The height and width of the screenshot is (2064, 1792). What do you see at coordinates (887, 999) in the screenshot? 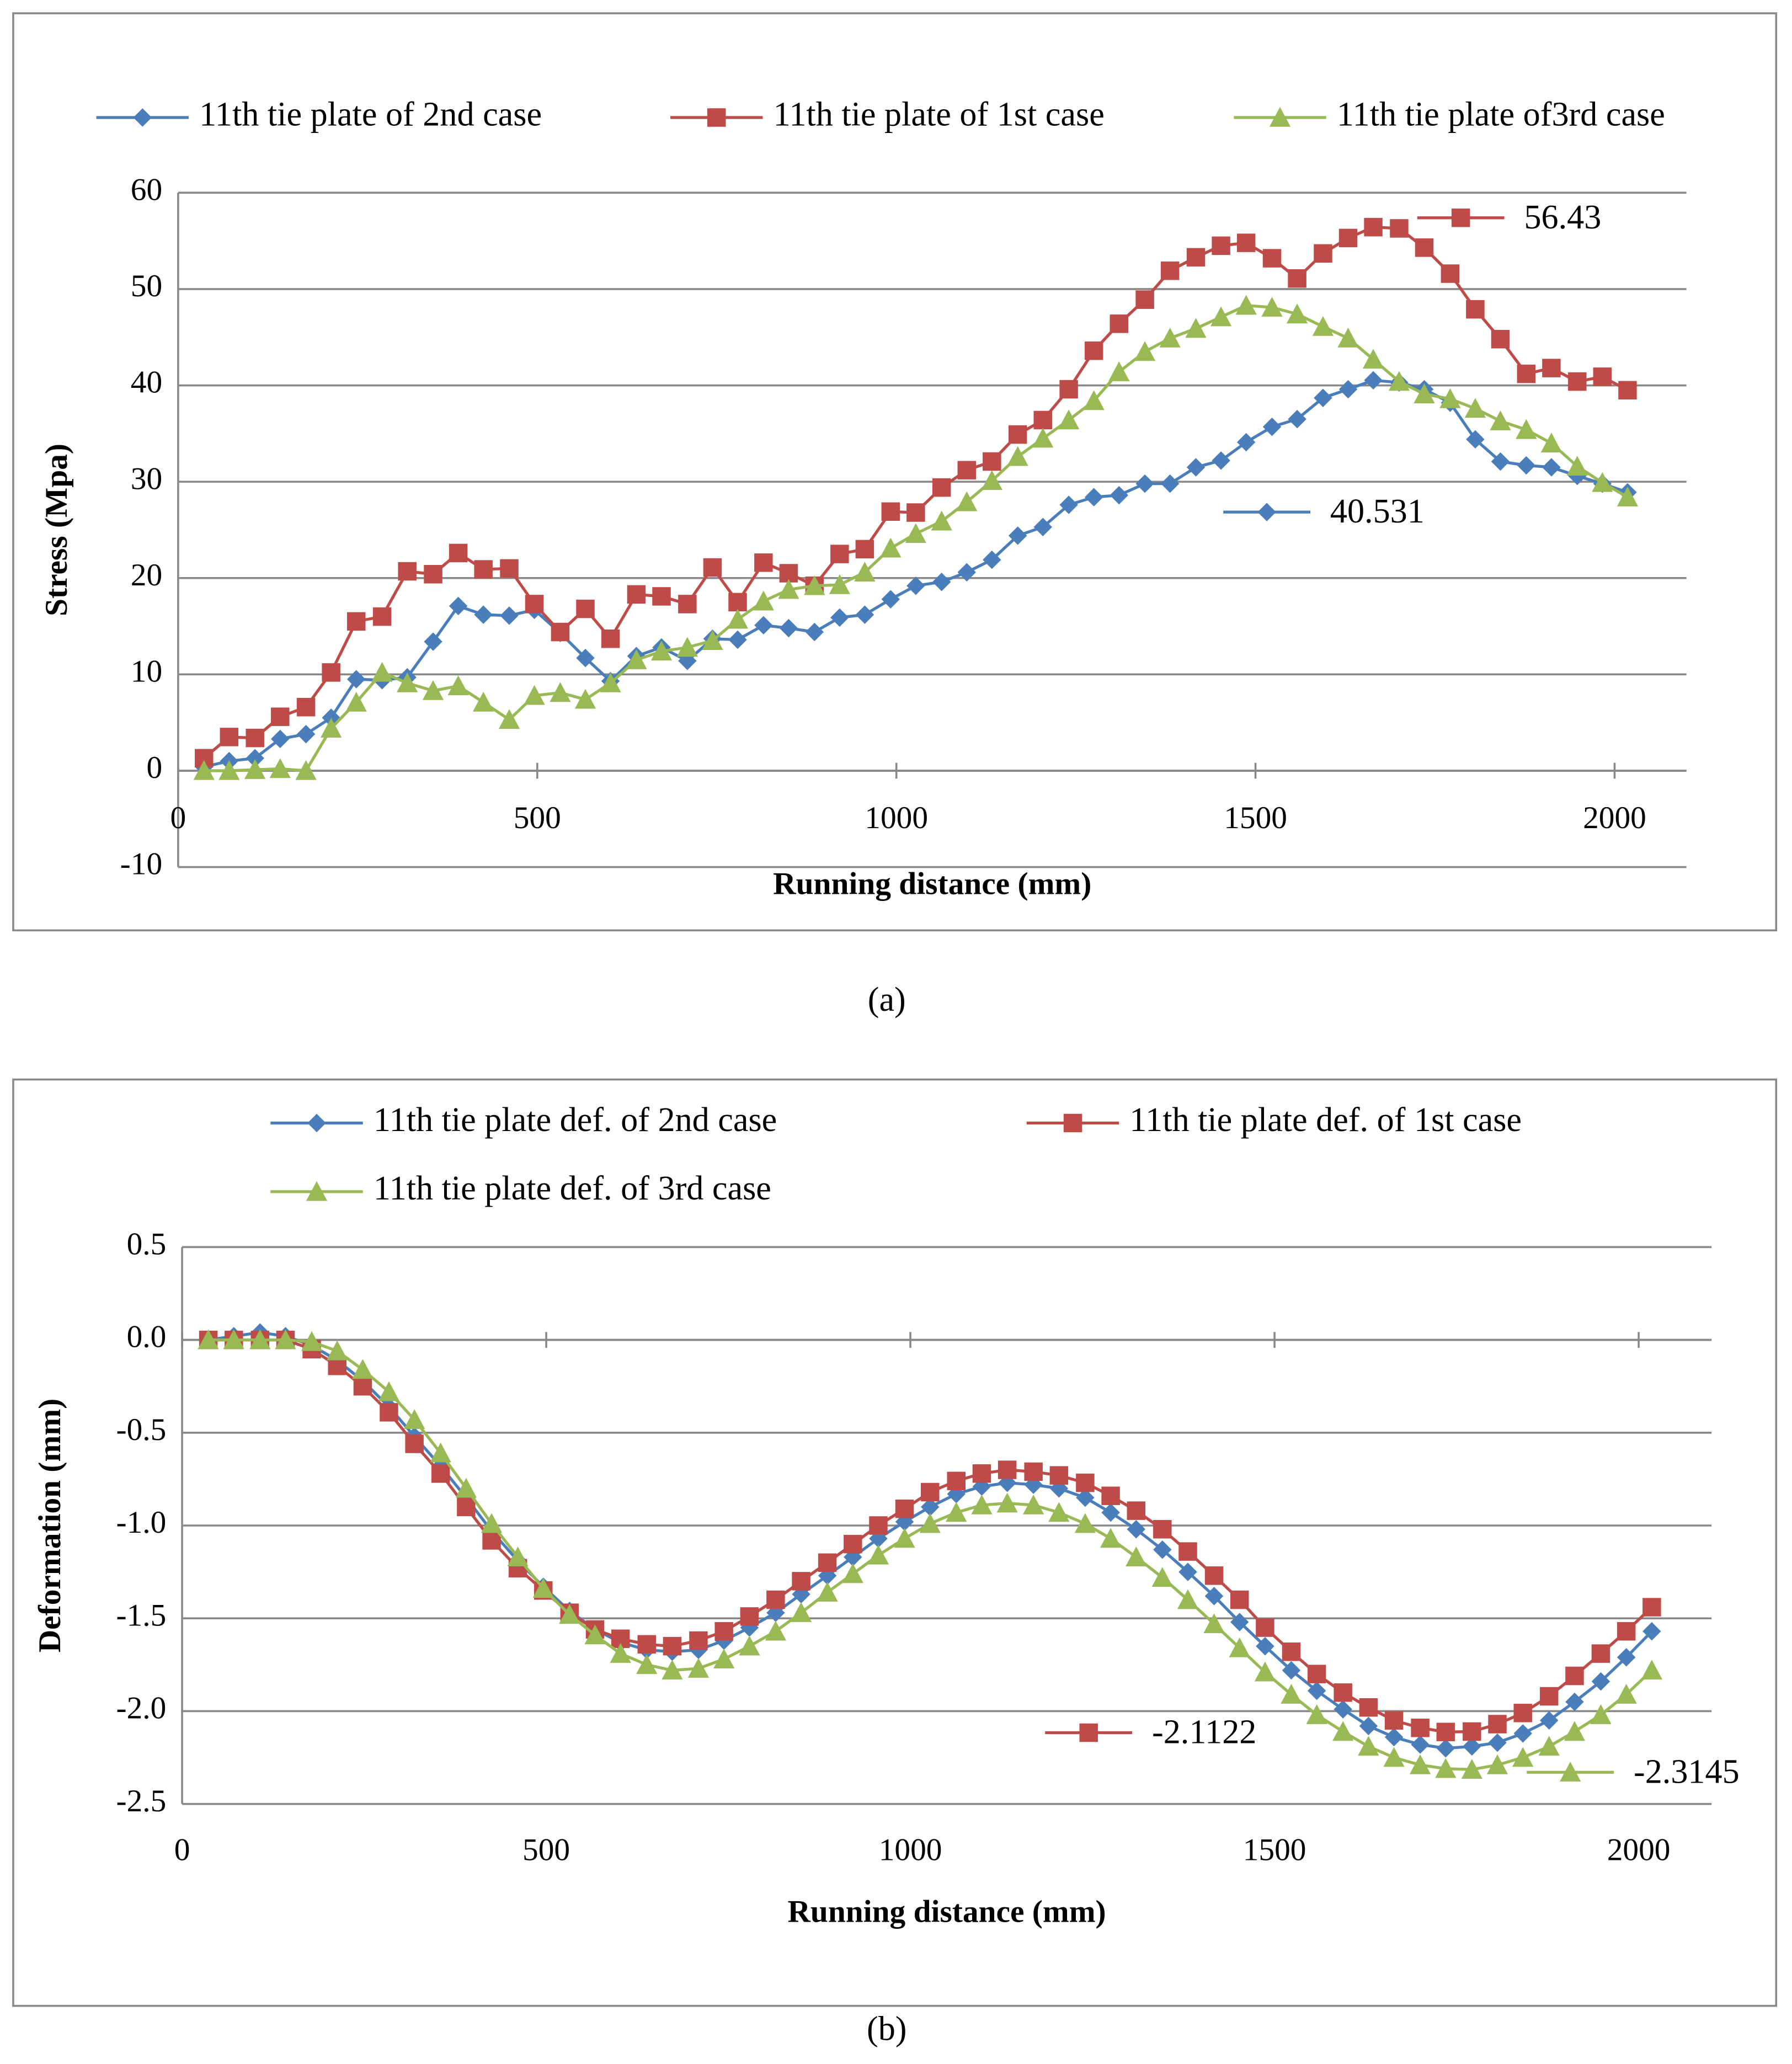
I see `caption: (a)` at bounding box center [887, 999].